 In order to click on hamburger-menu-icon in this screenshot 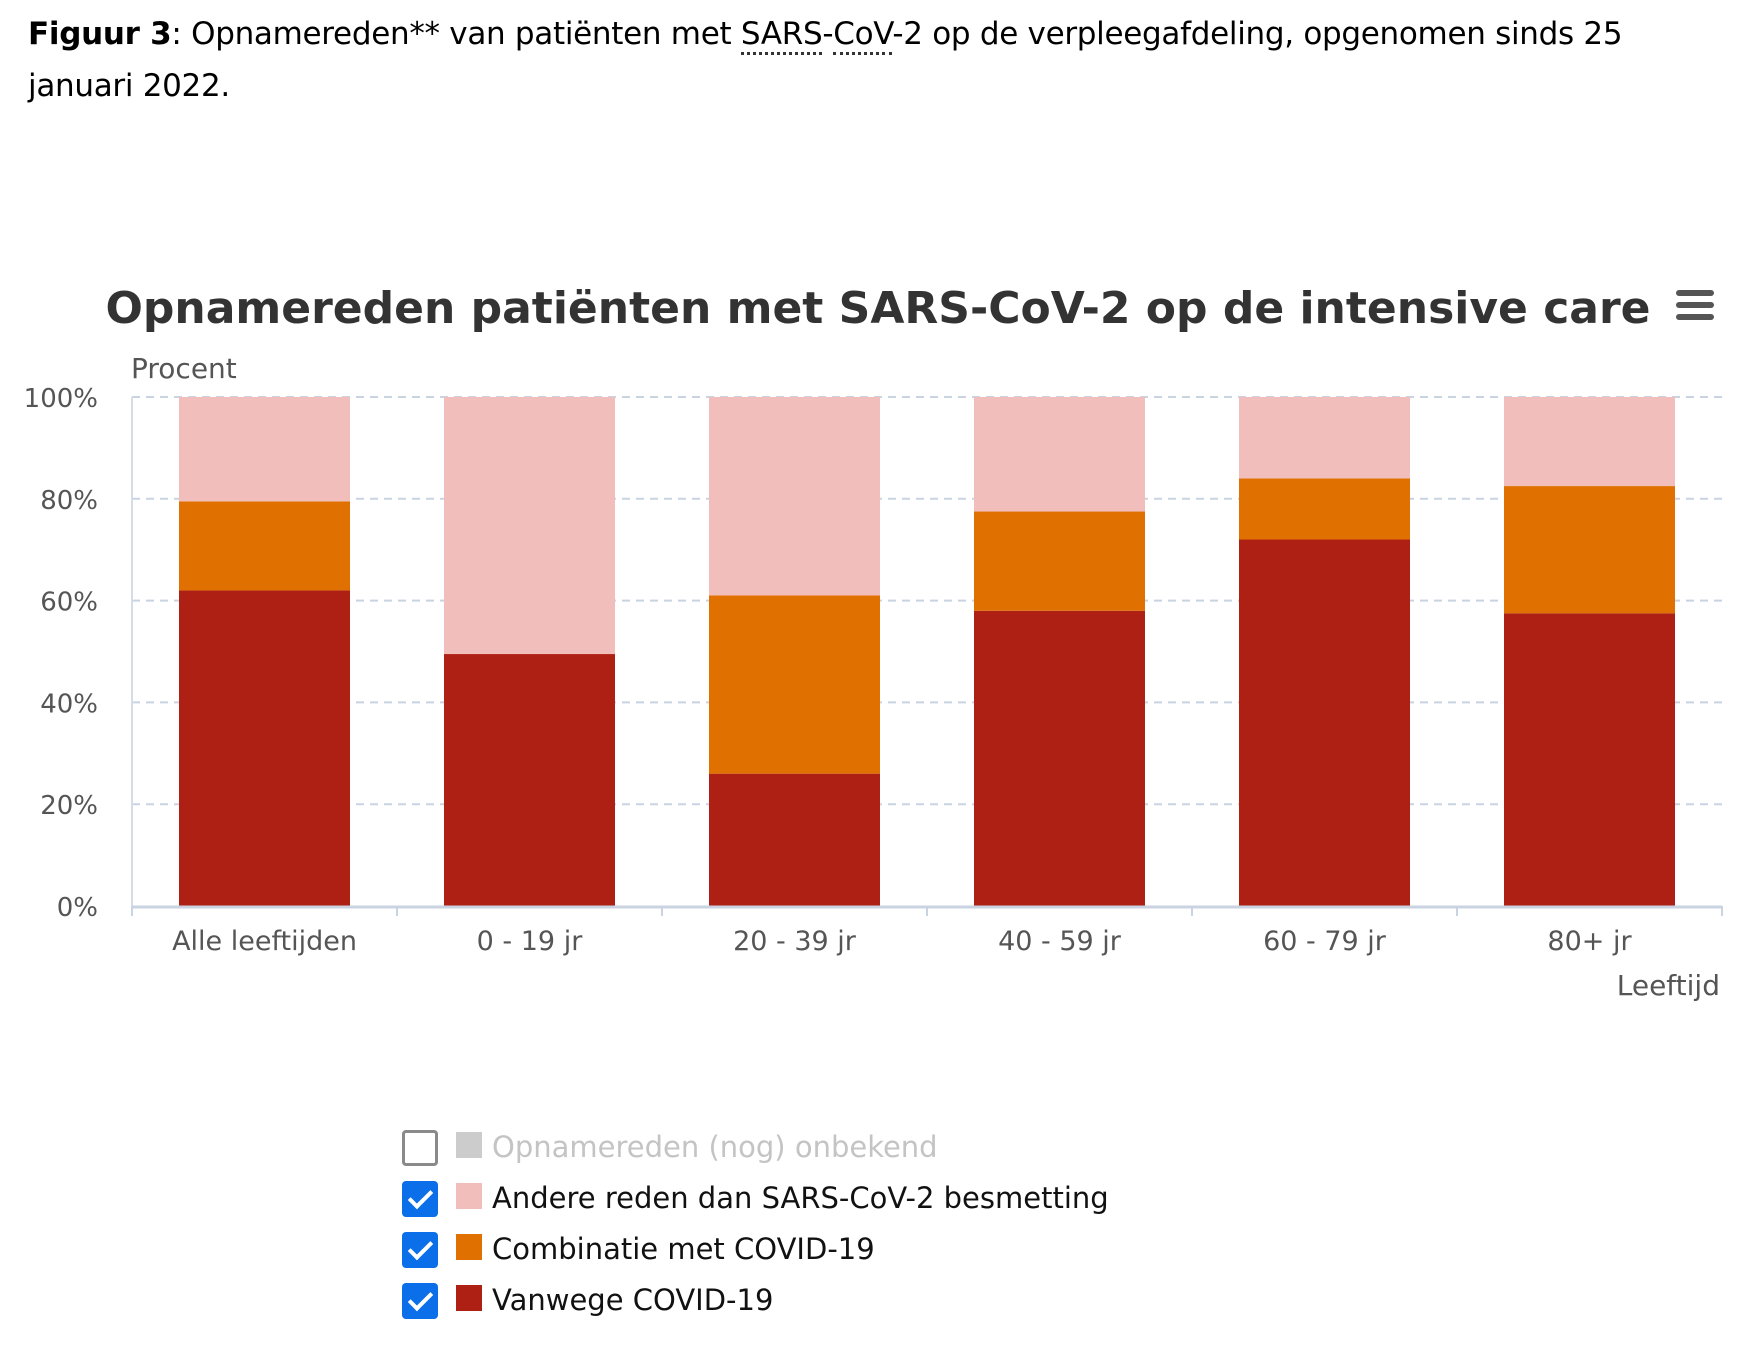, I will do `click(1695, 305)`.